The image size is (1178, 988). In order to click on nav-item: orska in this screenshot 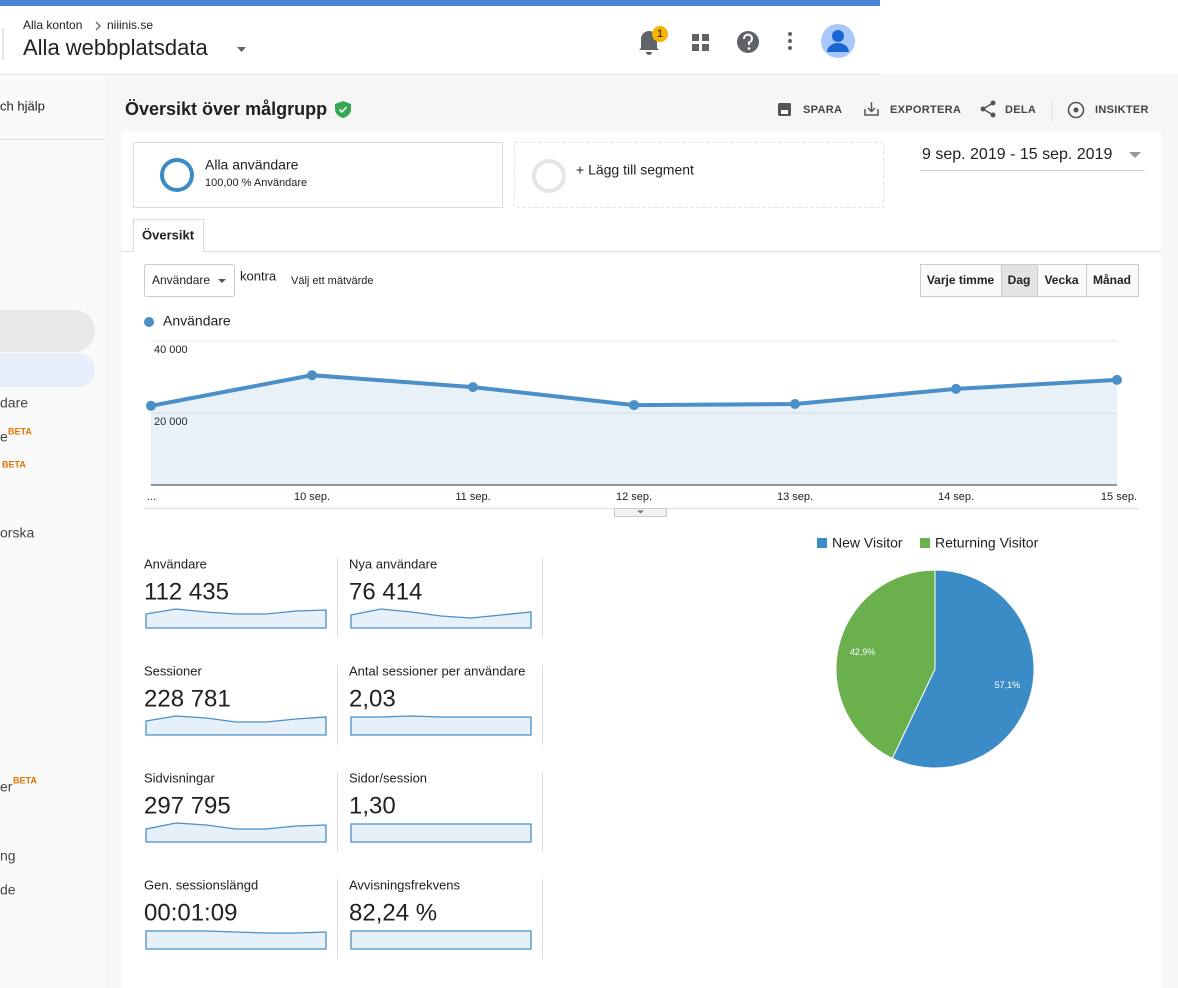, I will do `click(17, 533)`.